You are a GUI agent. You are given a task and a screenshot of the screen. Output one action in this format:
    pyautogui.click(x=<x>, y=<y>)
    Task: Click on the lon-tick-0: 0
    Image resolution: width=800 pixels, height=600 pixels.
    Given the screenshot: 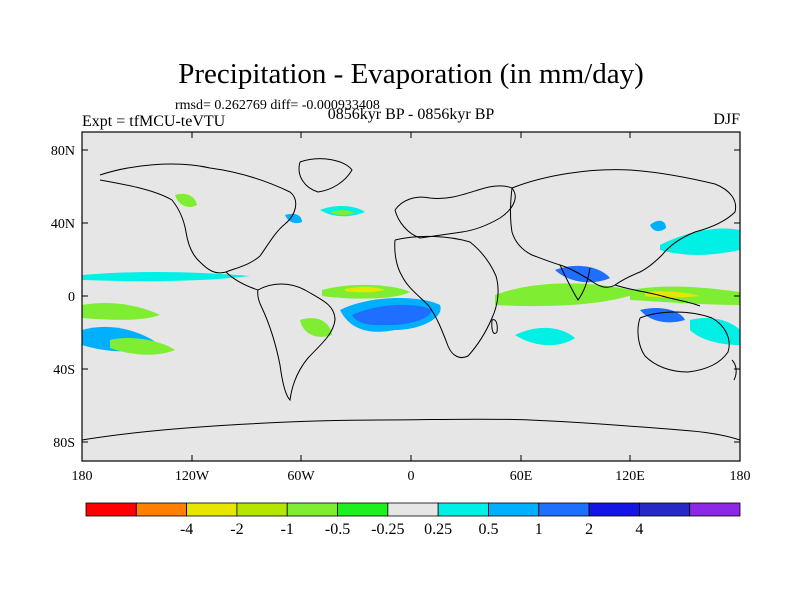 What is the action you would take?
    pyautogui.click(x=411, y=476)
    